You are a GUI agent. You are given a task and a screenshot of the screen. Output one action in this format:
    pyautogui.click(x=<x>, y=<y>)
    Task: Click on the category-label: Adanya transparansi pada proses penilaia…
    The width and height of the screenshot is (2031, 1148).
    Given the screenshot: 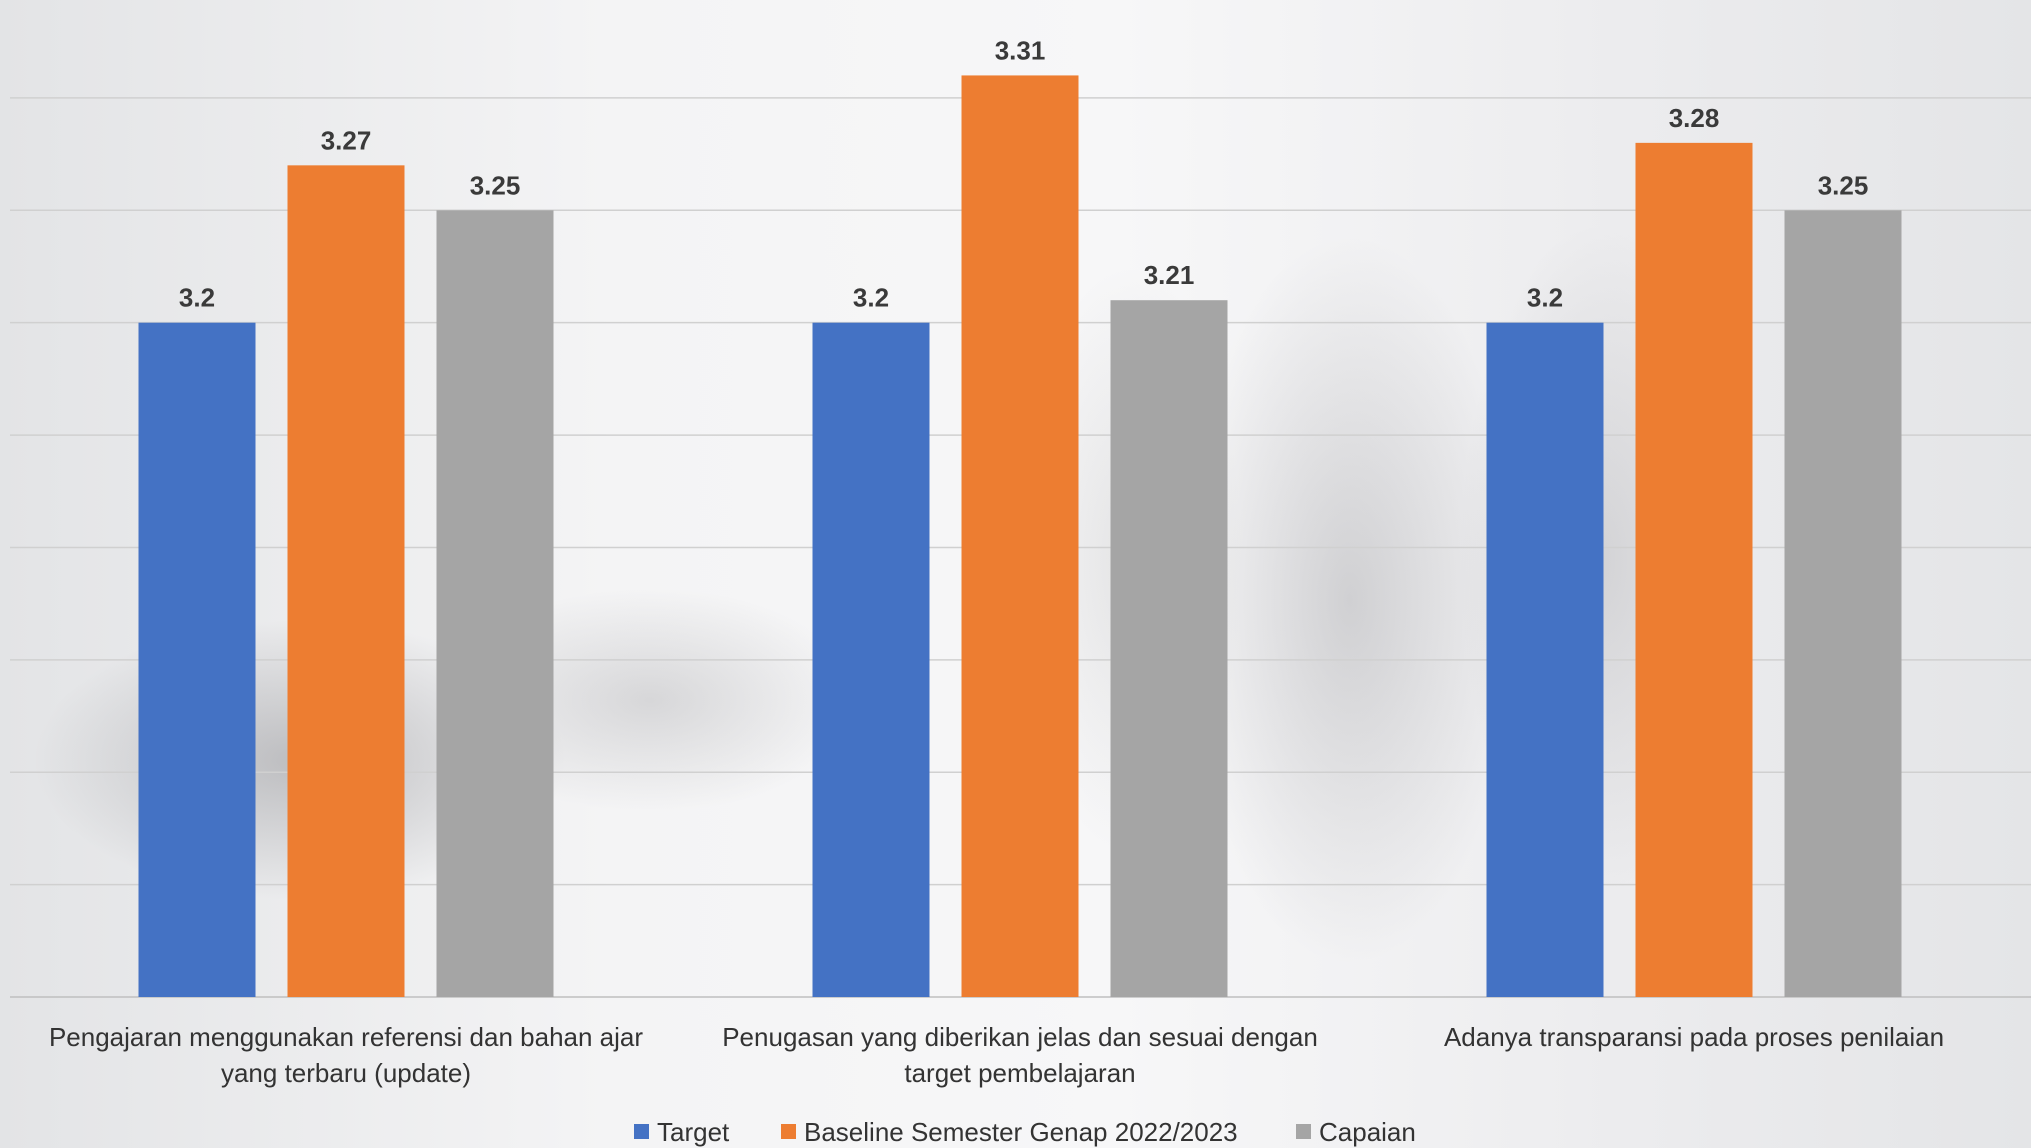 What is the action you would take?
    pyautogui.click(x=1694, y=1037)
    